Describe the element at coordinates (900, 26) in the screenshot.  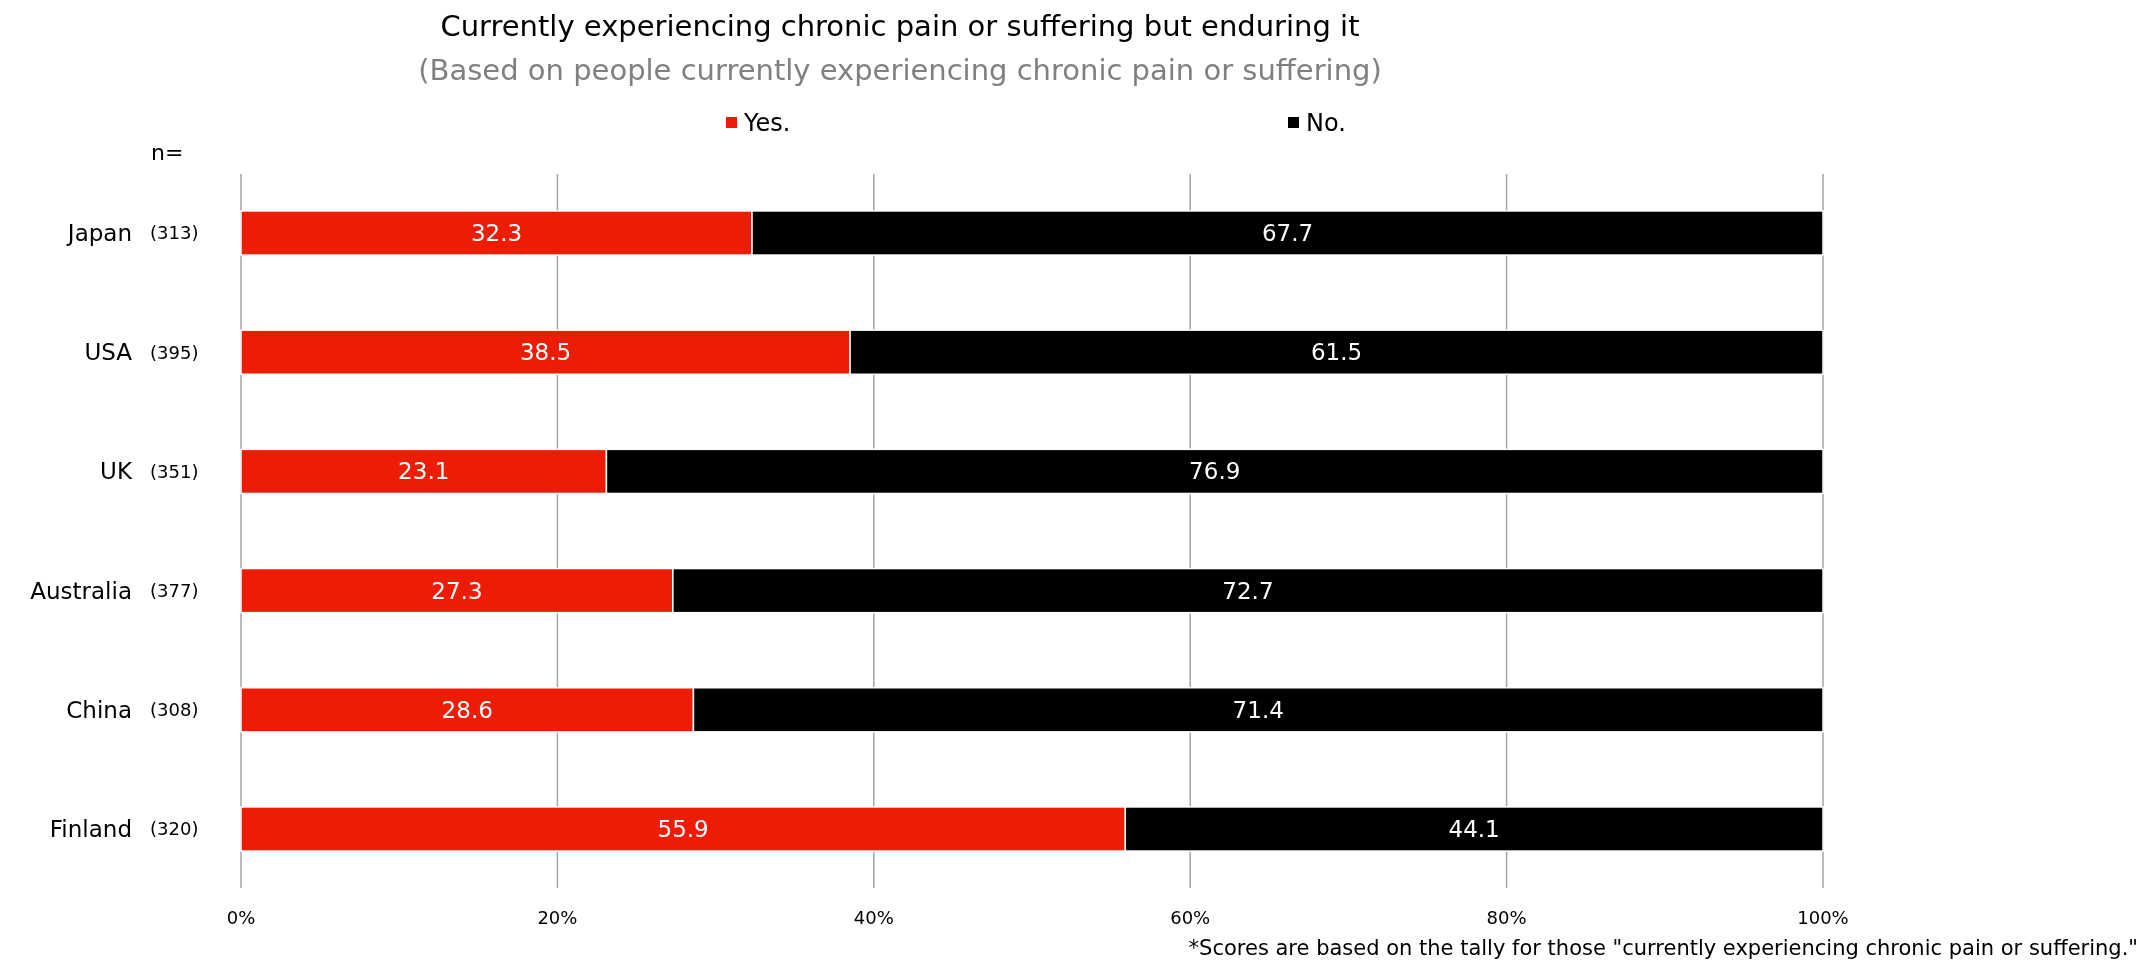
I see `chart-title: Currently experiencing chronic pain or suffering but enduring it` at that location.